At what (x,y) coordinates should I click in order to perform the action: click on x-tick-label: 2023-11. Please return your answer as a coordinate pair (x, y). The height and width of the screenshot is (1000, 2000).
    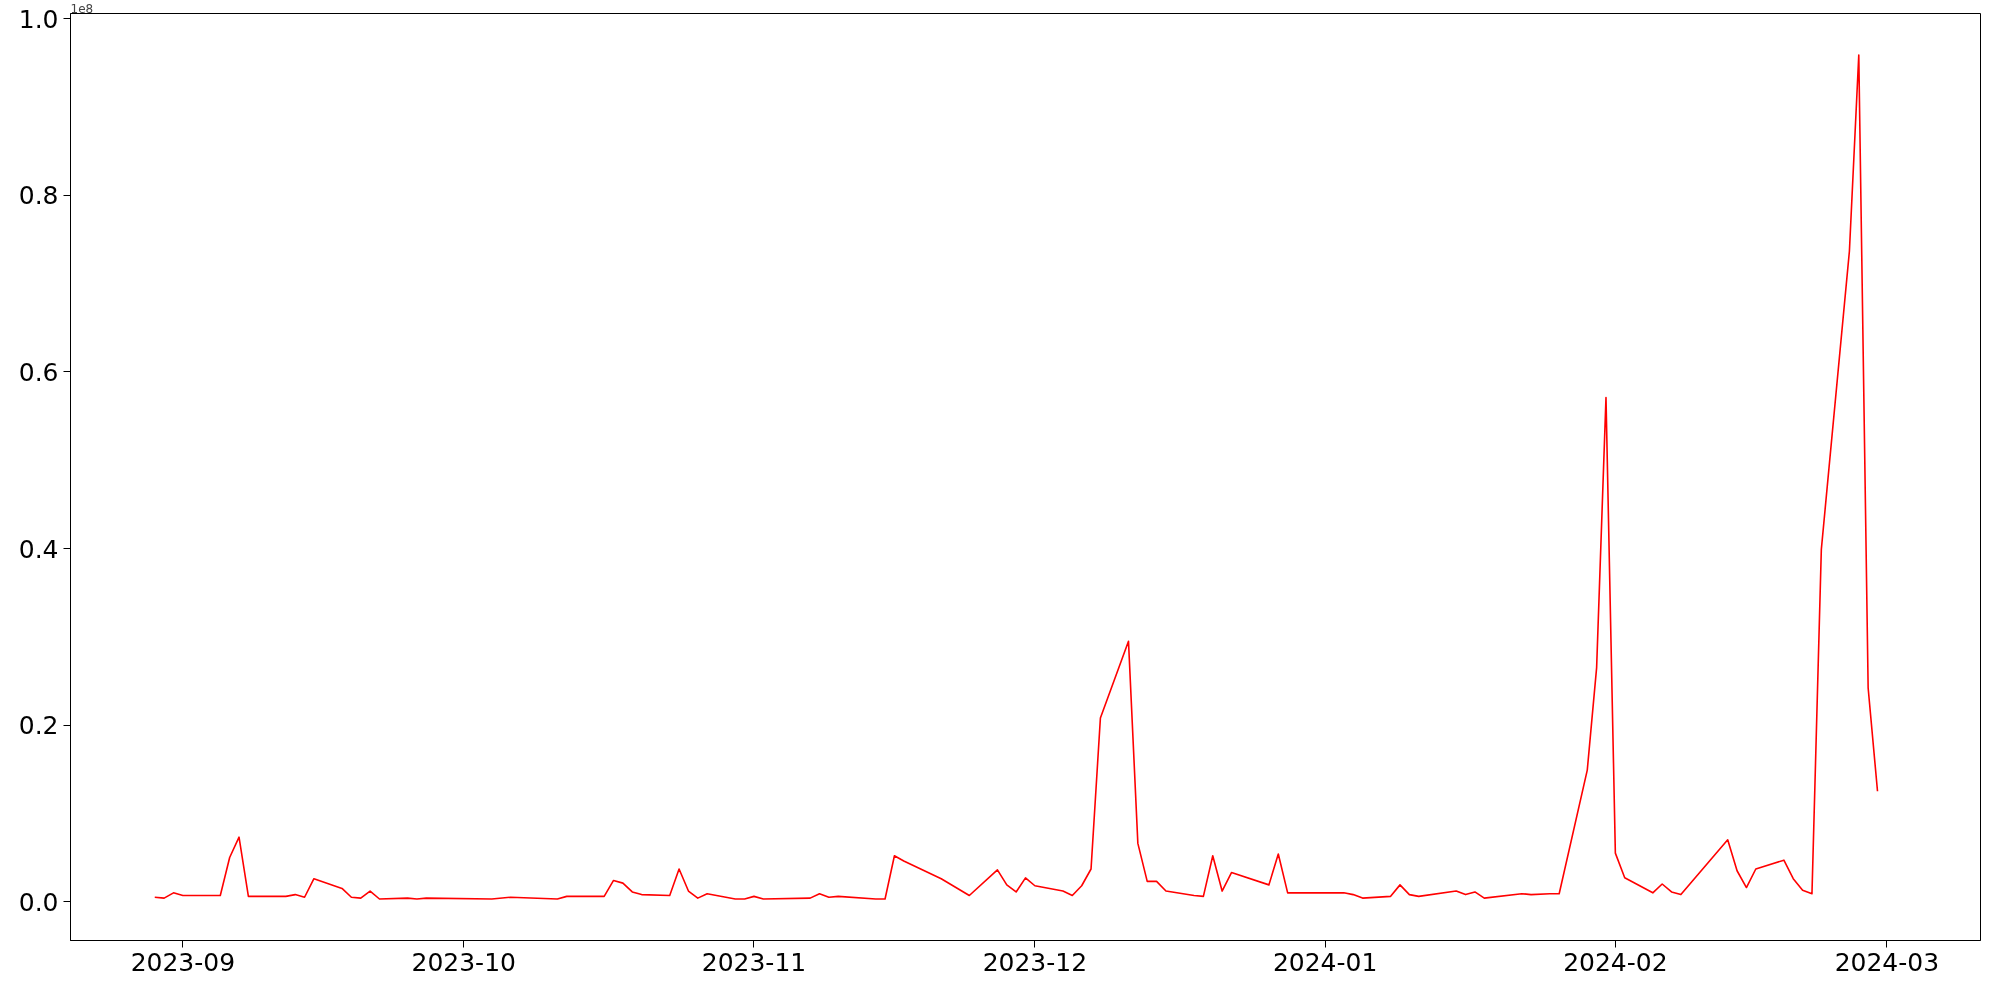
    Looking at the image, I should click on (754, 962).